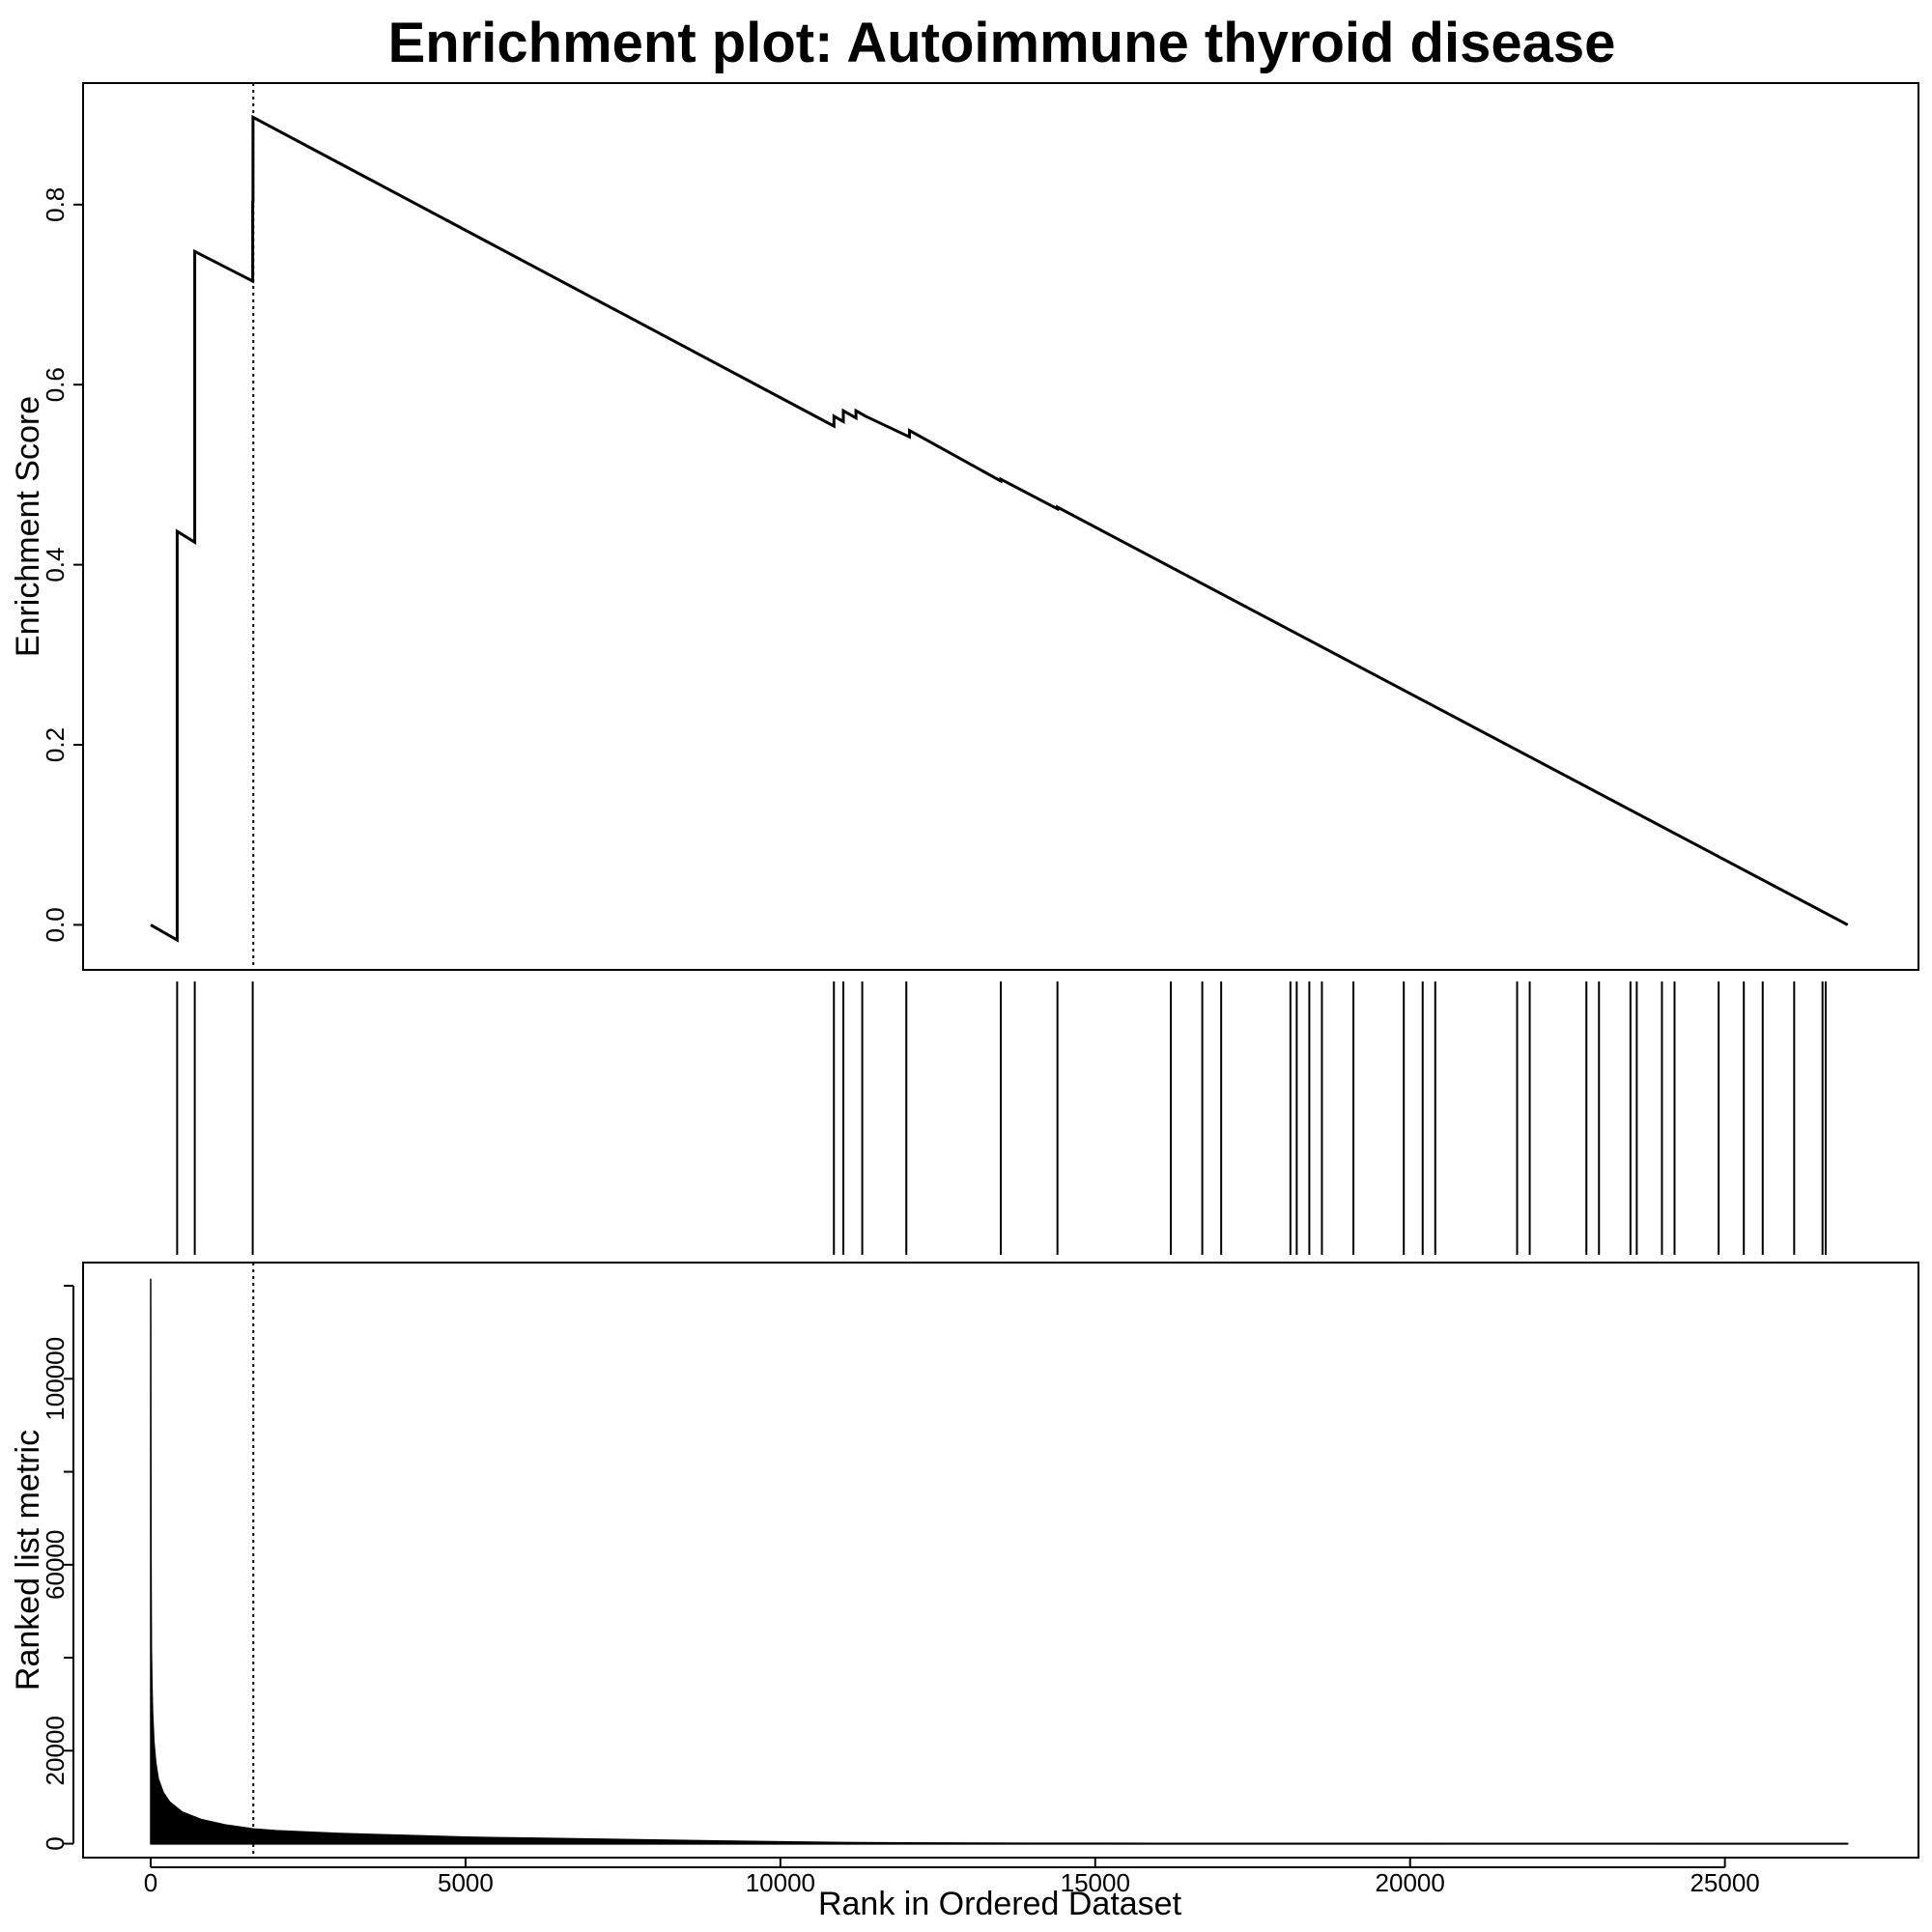 Image resolution: width=1932 pixels, height=1932 pixels. What do you see at coordinates (28, 1560) in the screenshot?
I see `metric-y-axis-label: Ranked list metric` at bounding box center [28, 1560].